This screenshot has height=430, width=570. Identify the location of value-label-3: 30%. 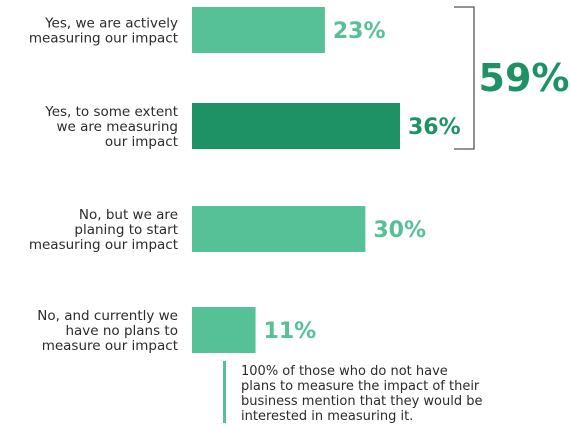
(399, 230).